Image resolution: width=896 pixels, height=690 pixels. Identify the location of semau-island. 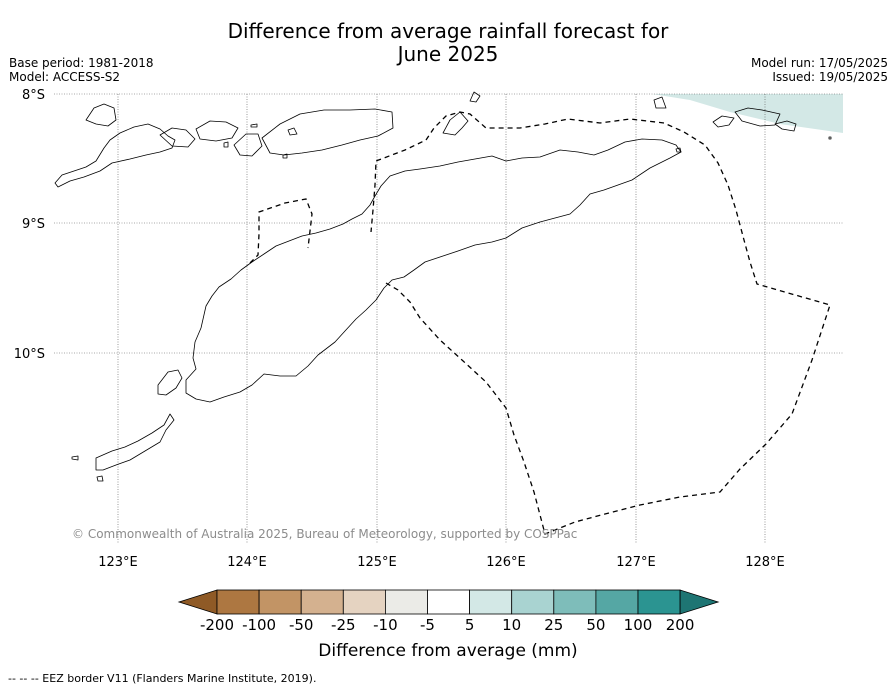
(170, 382).